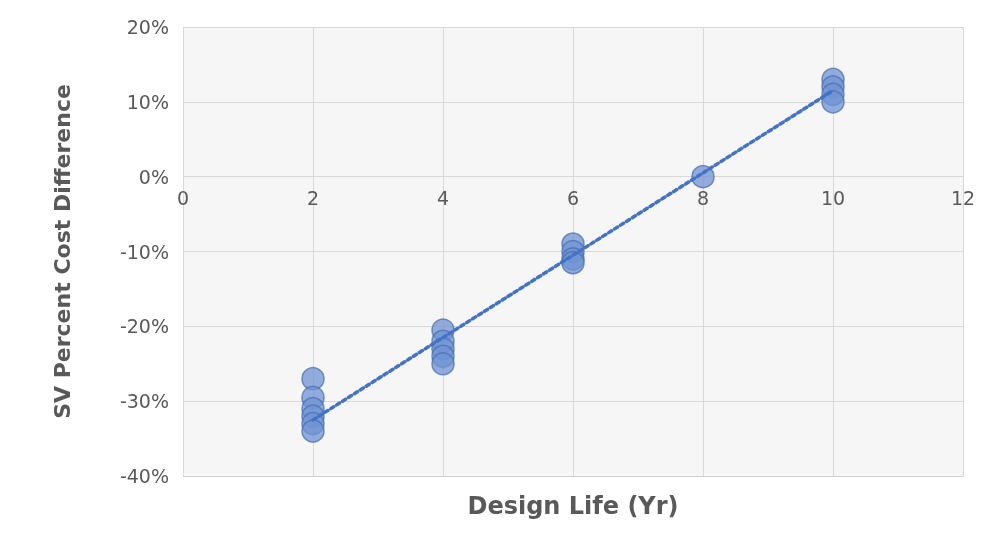 Image resolution: width=1003 pixels, height=537 pixels. Describe the element at coordinates (443, 198) in the screenshot. I see `x-tick-label: 4` at that location.